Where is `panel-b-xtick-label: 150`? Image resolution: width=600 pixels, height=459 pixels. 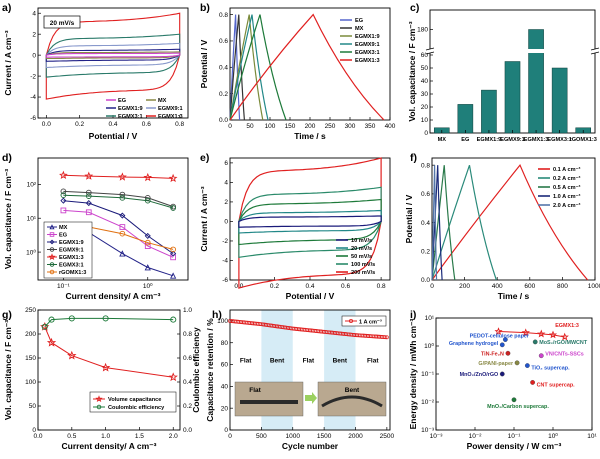
panel-b-xtick-label: 150 is located at coordinates (290, 126).